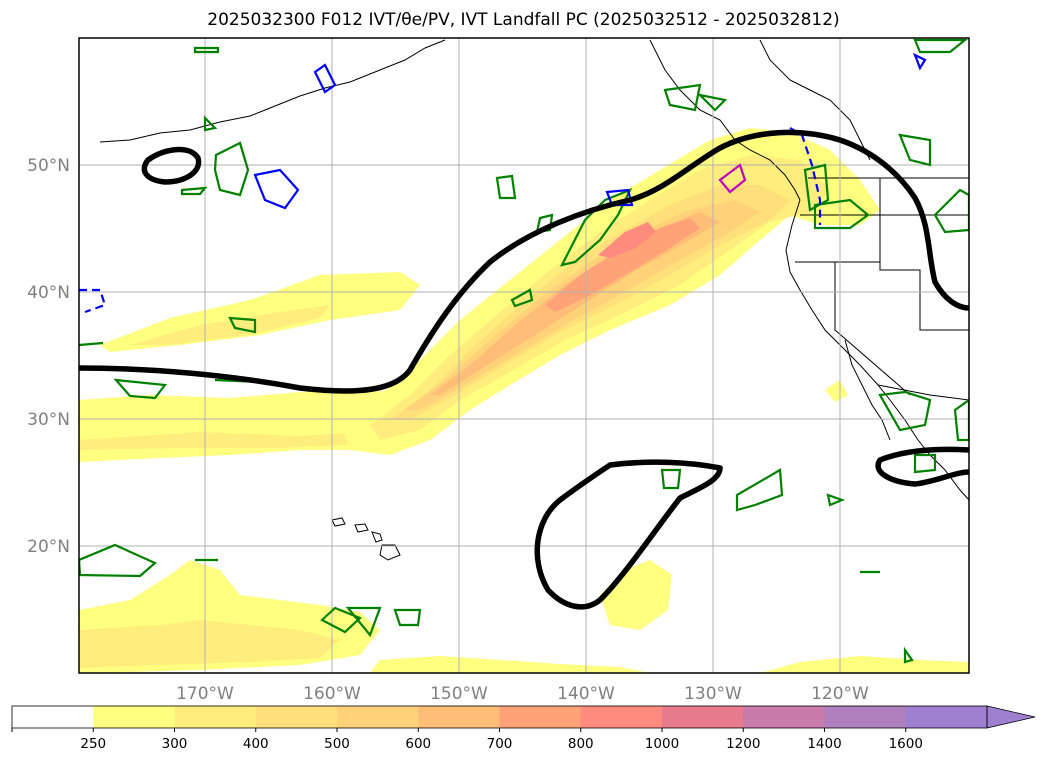  Describe the element at coordinates (48, 293) in the screenshot. I see `lat-label: 40°N` at that location.